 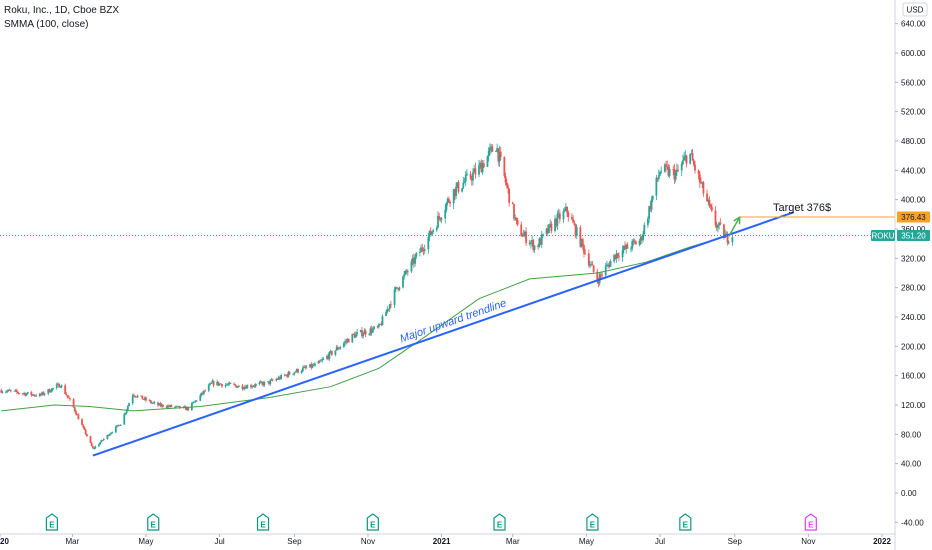 I want to click on target-price-text: 376.43, so click(x=913, y=217).